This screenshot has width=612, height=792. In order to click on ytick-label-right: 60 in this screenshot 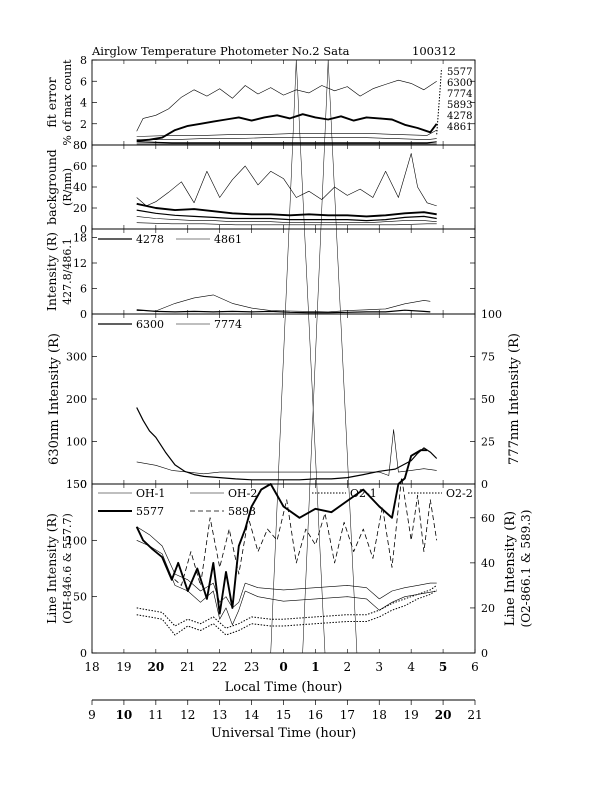, I will do `click(488, 518)`.